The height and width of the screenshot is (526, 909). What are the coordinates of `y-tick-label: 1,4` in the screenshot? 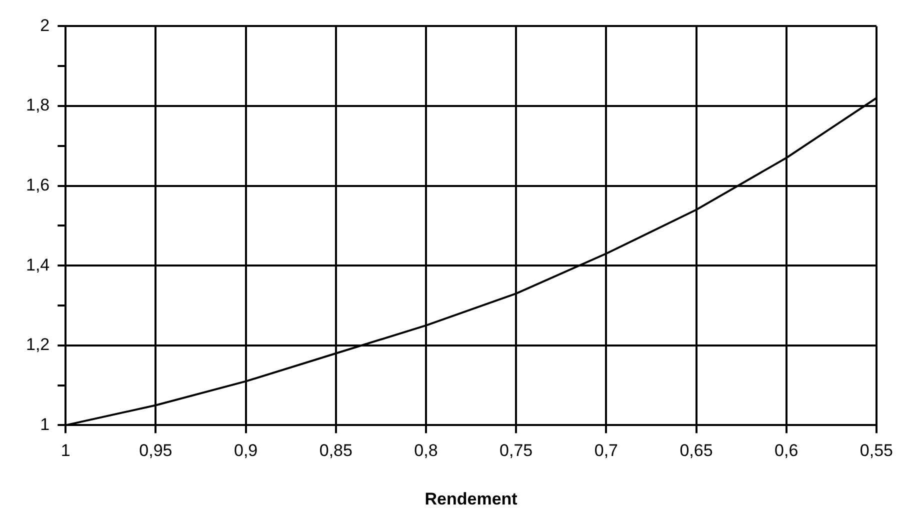 It's located at (38, 264).